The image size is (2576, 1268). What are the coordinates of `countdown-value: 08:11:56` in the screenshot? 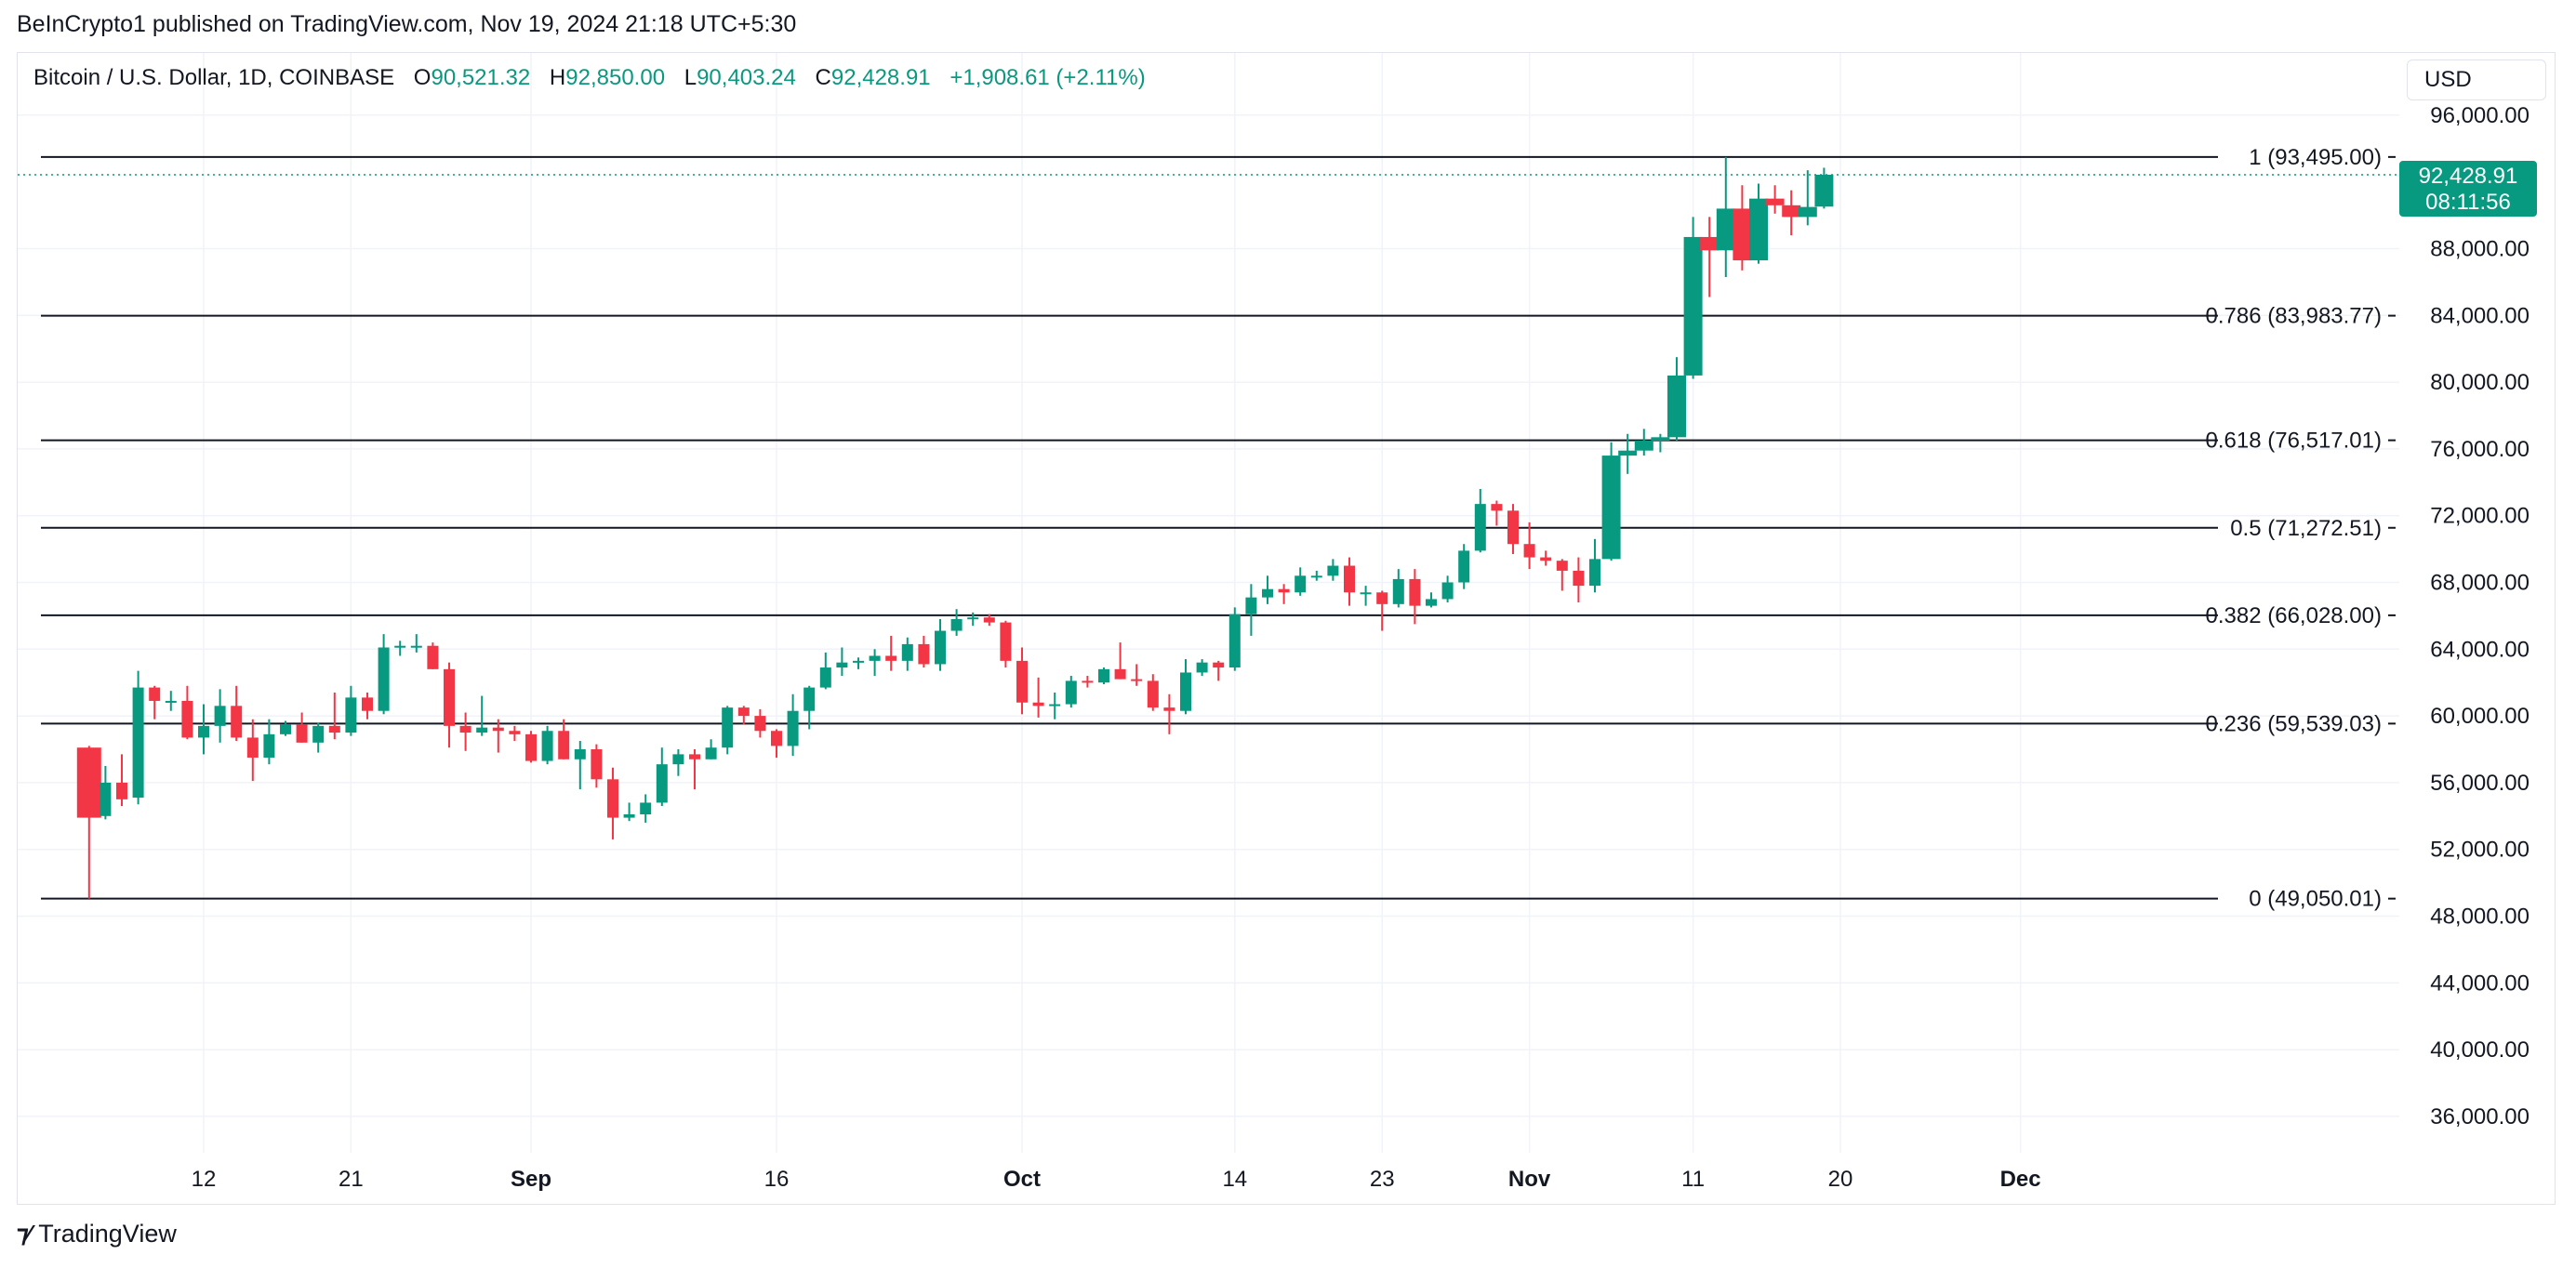 It's located at (2468, 202).